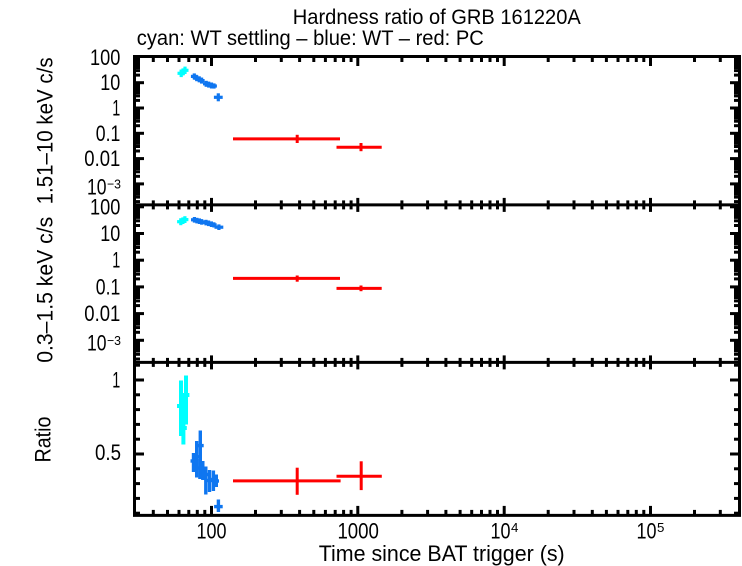 This screenshot has width=742, height=566. I want to click on svg-text:cyan: WT settling – blue: WT –: cyan: WT settling – blue: WT – red: PC, so click(310, 38).